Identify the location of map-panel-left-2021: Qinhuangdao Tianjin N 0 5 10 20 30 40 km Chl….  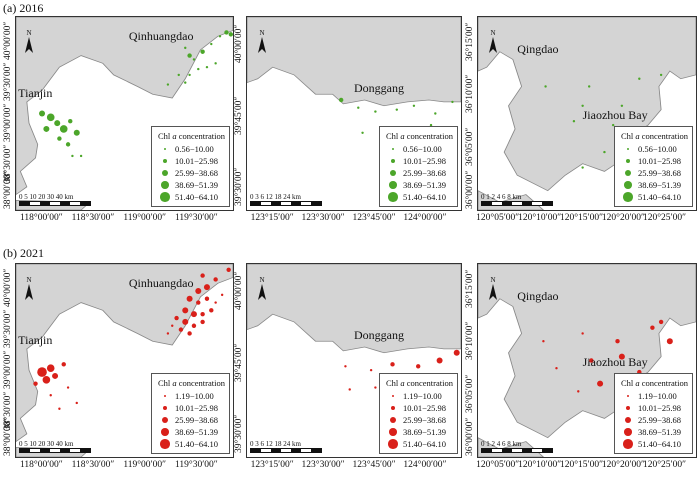
(124, 360).